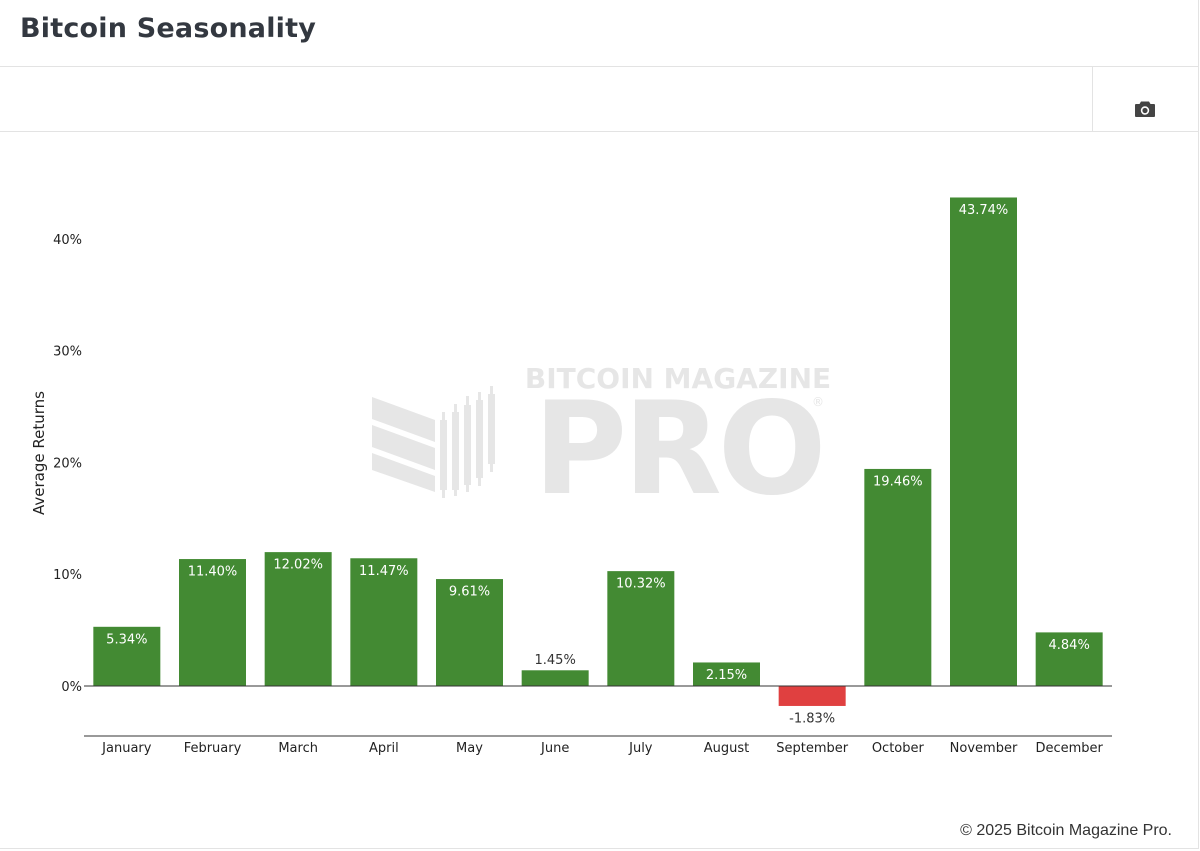 This screenshot has height=851, width=1200. Describe the element at coordinates (1069, 659) in the screenshot. I see `bar-december` at that location.